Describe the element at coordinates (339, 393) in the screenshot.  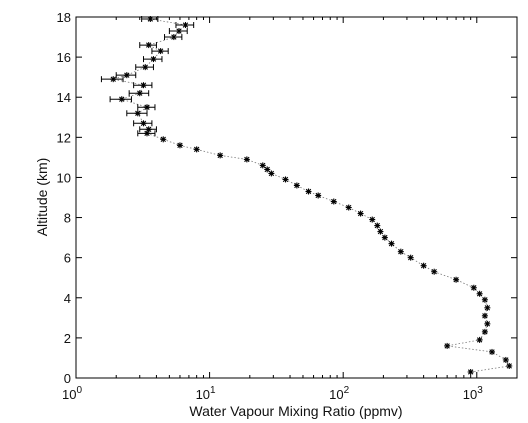
I see `x-tick-label: 10²` at that location.